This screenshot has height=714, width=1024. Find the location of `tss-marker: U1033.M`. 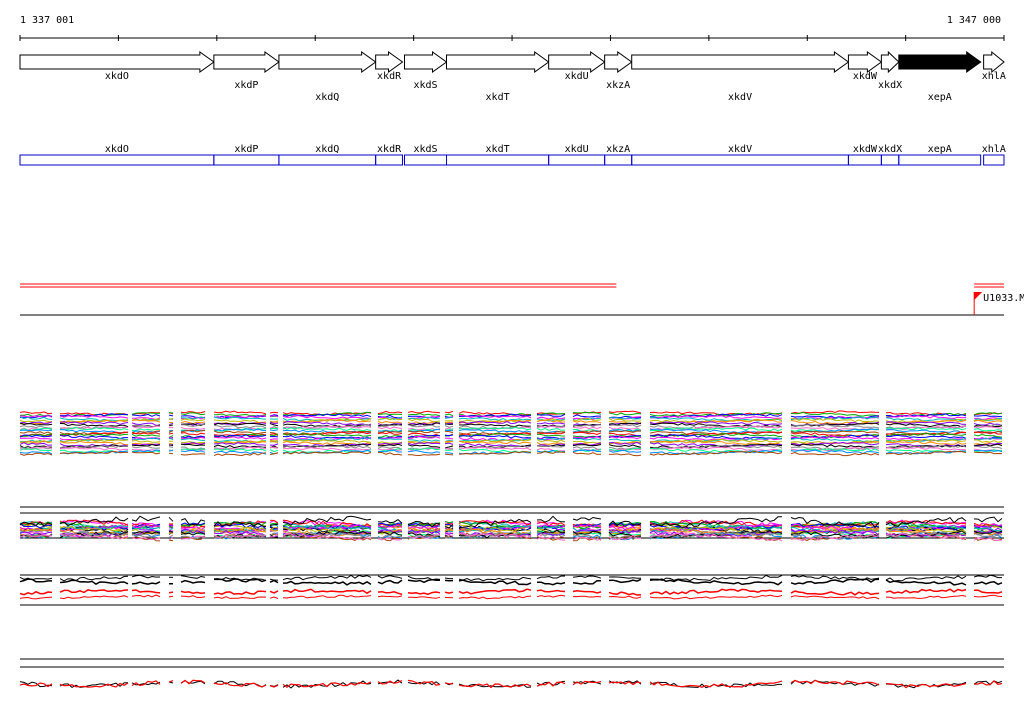

tss-marker: U1033.M is located at coordinates (998, 303).